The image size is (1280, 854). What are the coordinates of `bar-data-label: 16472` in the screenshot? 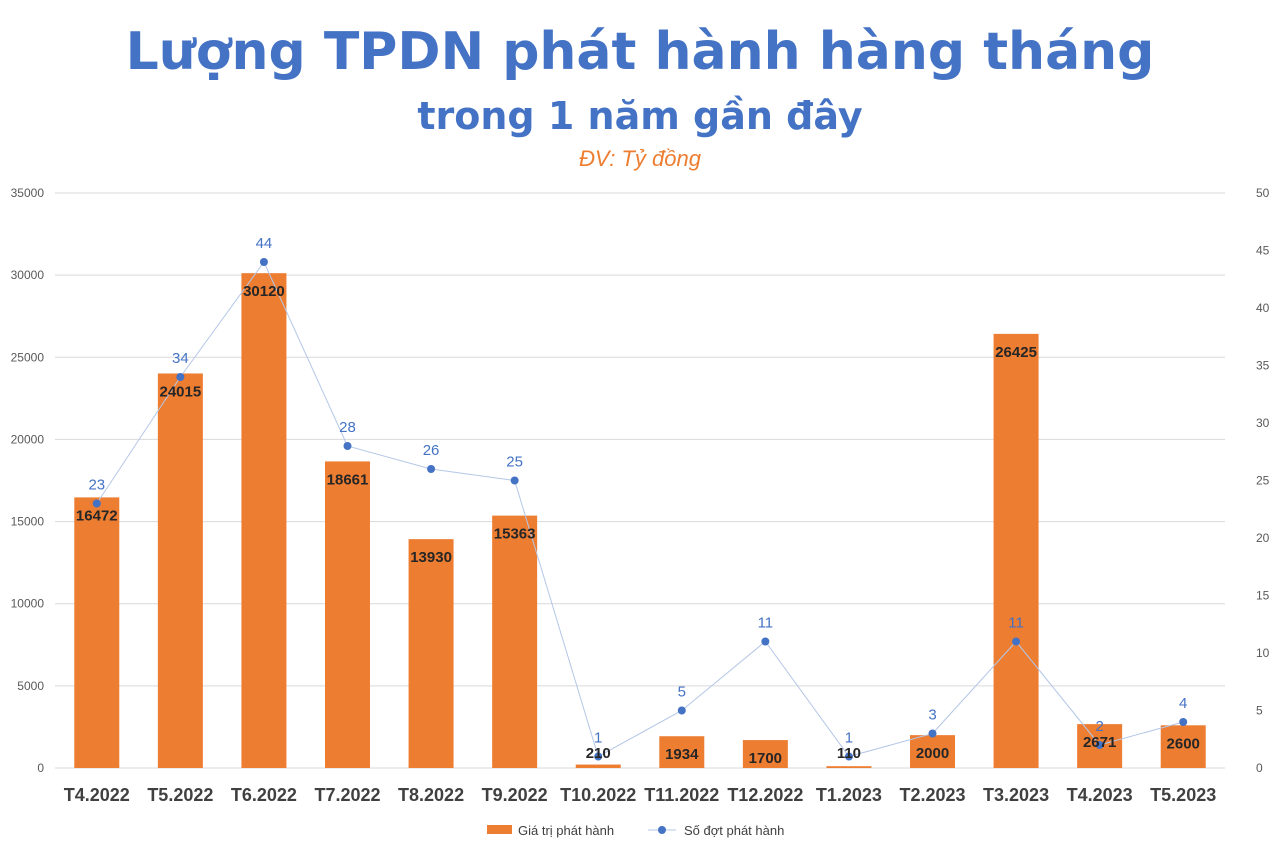 It's located at (97, 515).